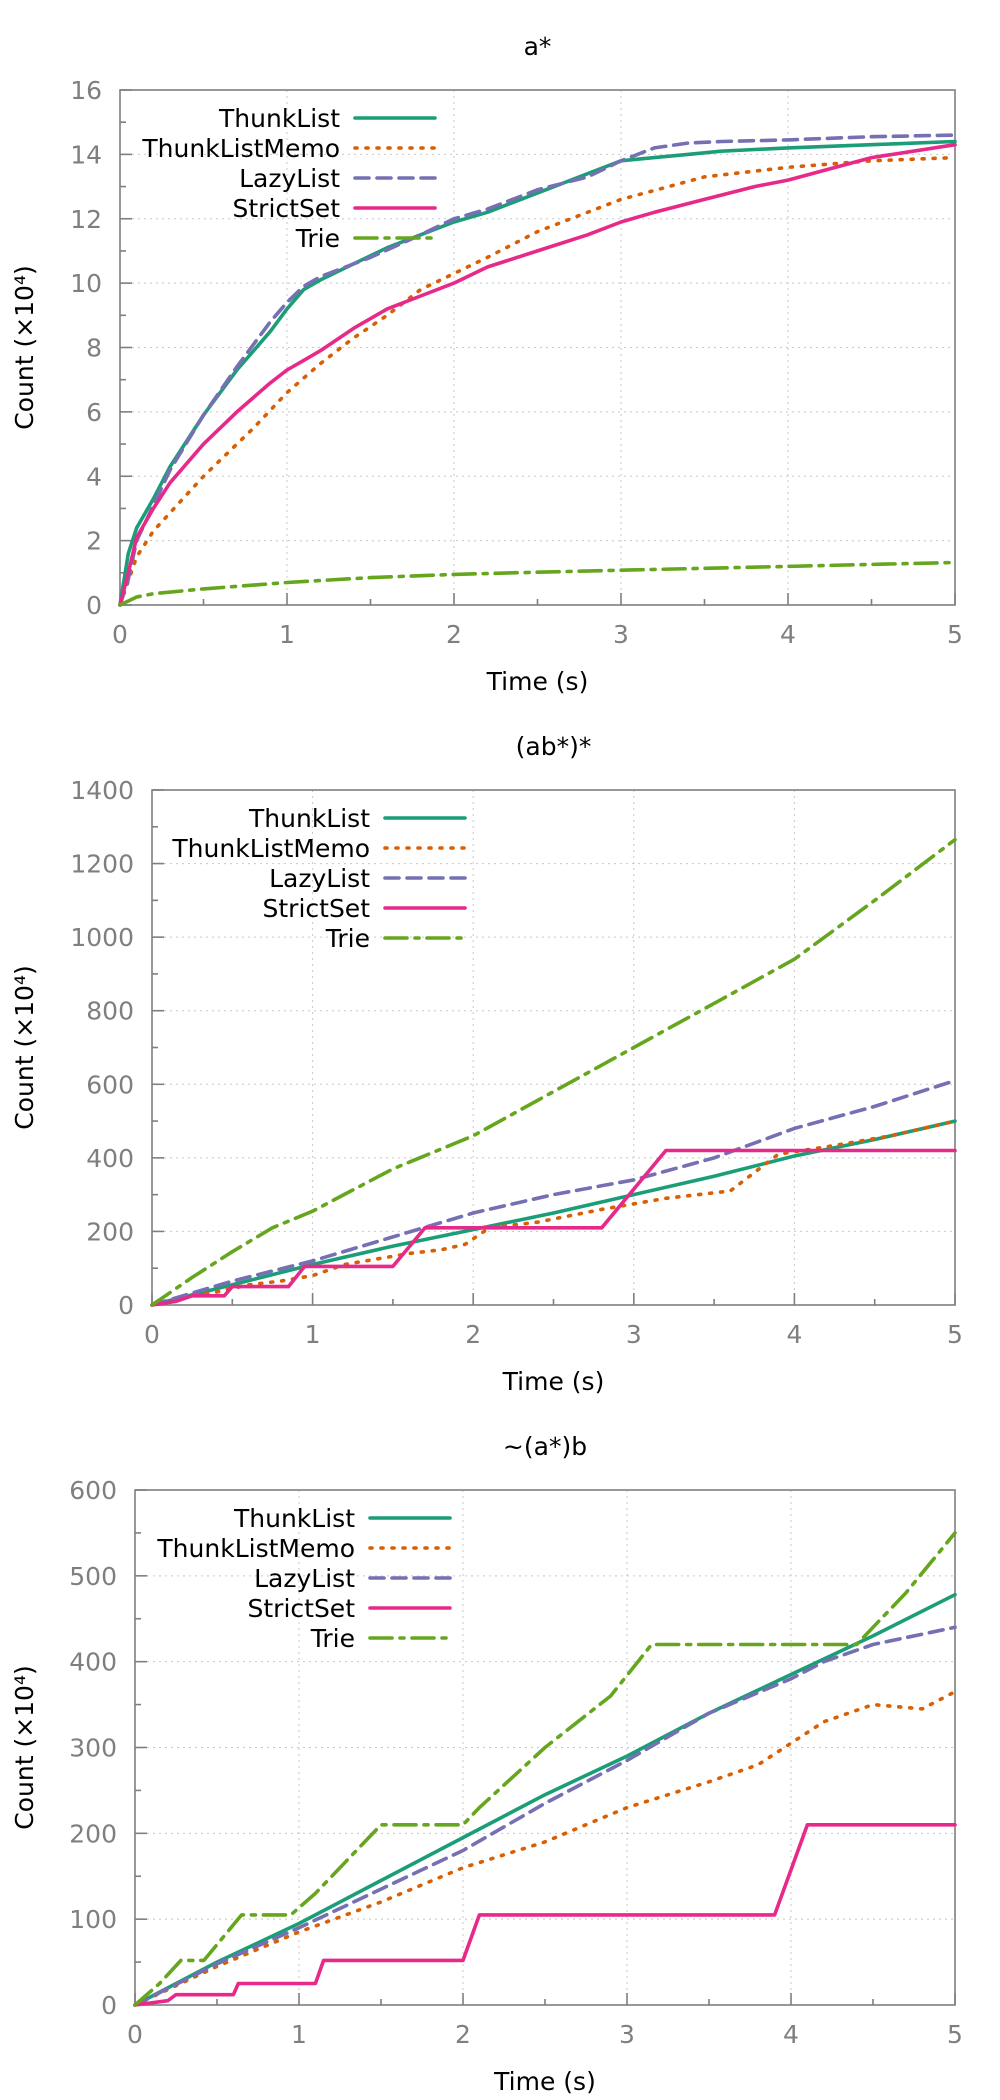  What do you see at coordinates (554, 746) in the screenshot?
I see `chart-title: (ab*)*` at bounding box center [554, 746].